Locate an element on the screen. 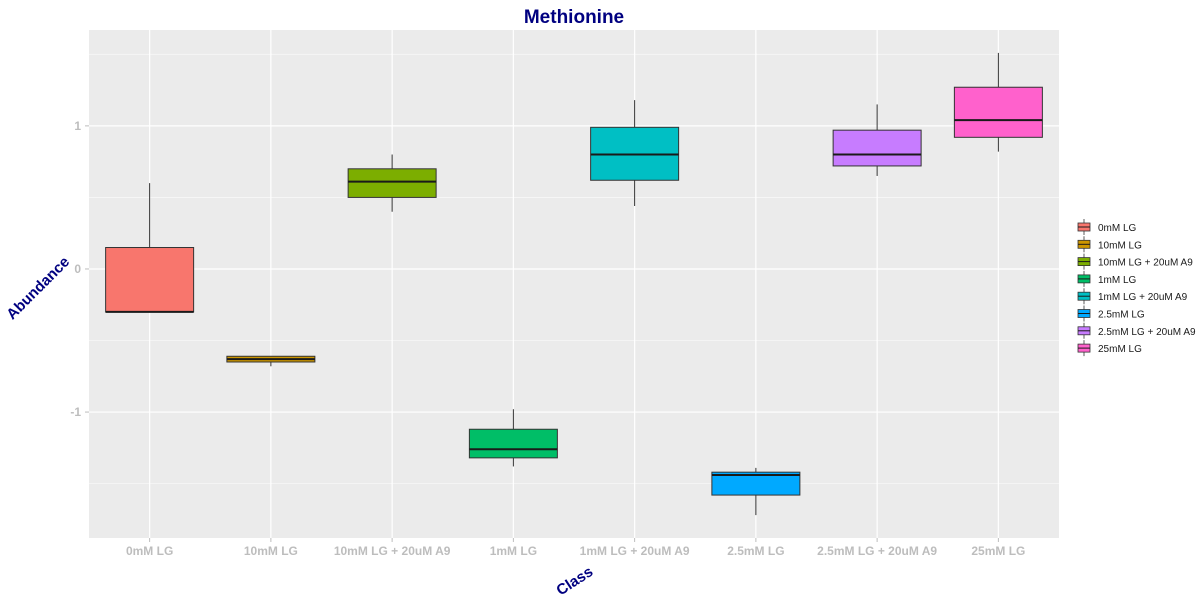 This screenshot has height=605, width=1200. box-2-5mm-lg is located at coordinates (756, 491).